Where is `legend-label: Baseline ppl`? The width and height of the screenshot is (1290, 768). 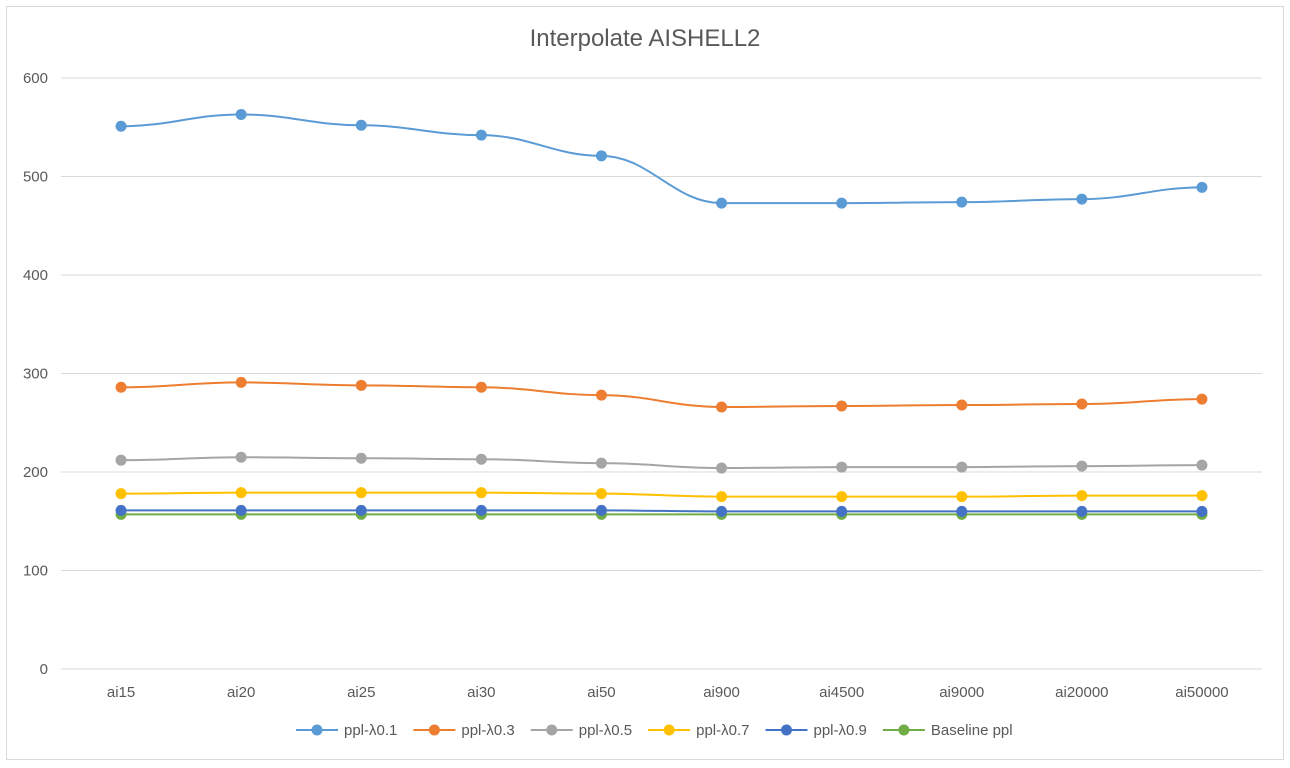 legend-label: Baseline ppl is located at coordinates (972, 730).